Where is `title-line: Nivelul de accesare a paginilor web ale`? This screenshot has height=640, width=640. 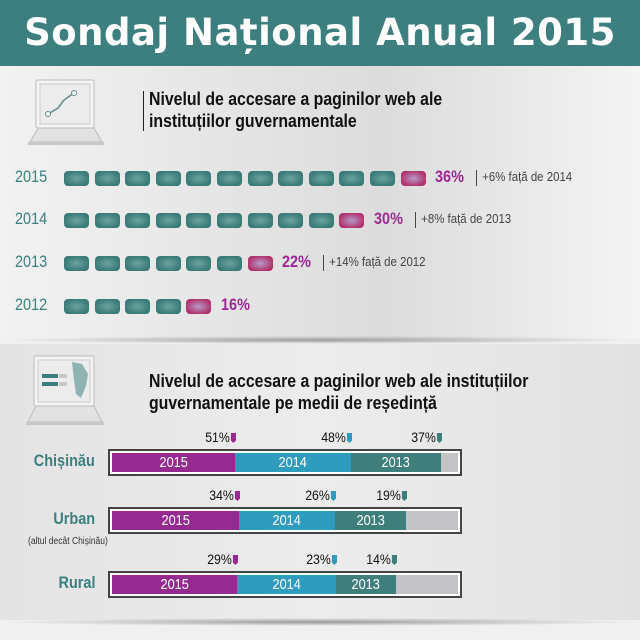
title-line: Nivelul de accesare a paginilor web ale is located at coordinates (296, 99).